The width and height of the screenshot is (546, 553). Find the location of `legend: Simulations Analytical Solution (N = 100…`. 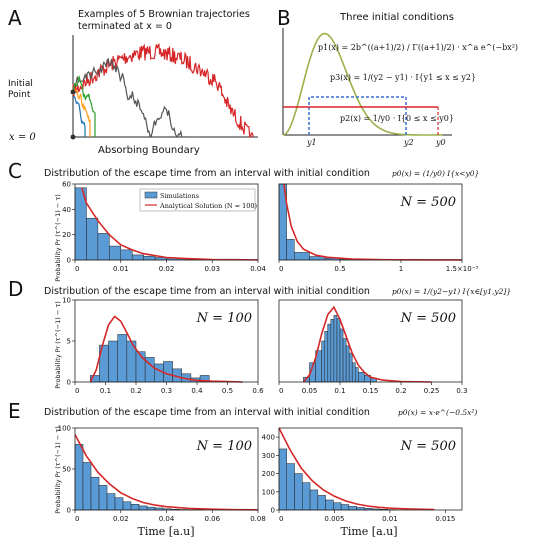

legend: Simulations Analytical Solution (N = 100… is located at coordinates (198, 200).